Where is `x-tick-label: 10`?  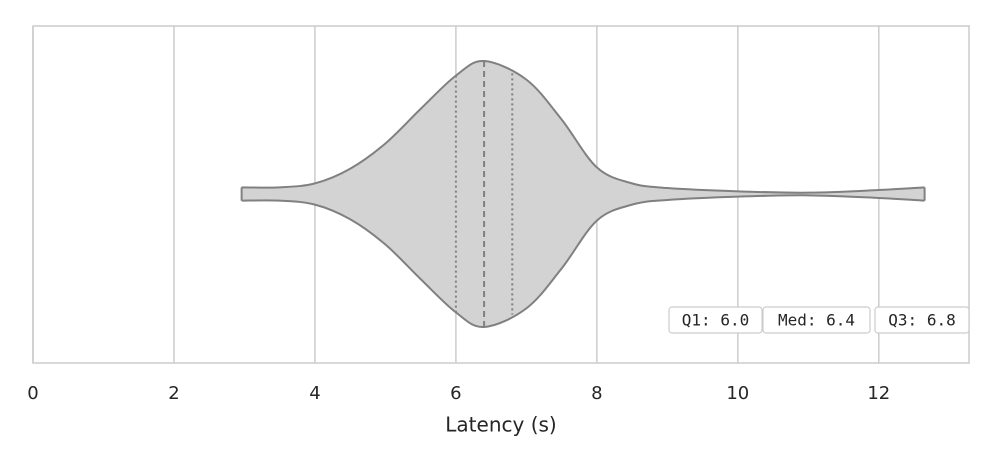
x-tick-label: 10 is located at coordinates (737, 393).